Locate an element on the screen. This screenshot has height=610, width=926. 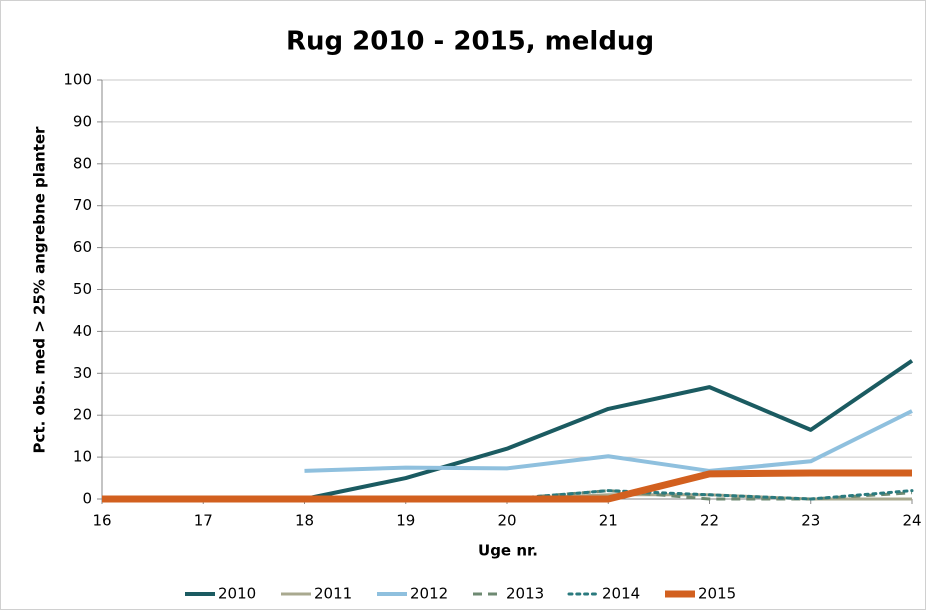
y-tick-label: 100 is located at coordinates (77, 80).